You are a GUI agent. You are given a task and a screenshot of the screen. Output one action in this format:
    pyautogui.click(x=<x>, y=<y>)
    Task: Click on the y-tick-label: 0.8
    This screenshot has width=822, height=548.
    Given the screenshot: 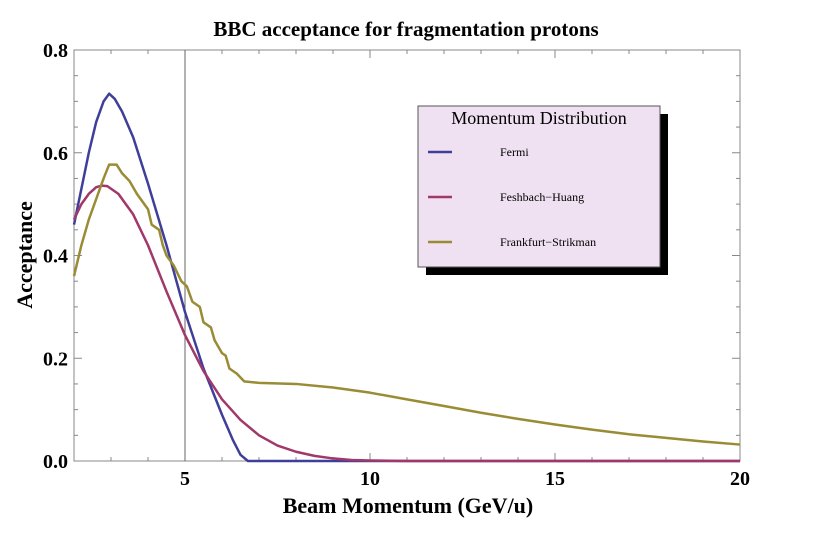 What is the action you would take?
    pyautogui.click(x=55, y=51)
    